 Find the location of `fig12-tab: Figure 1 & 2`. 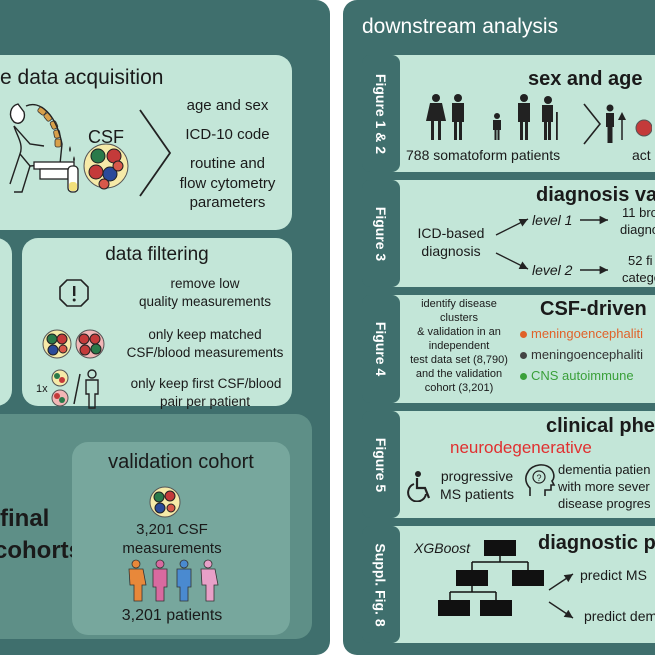

fig12-tab: Figure 1 & 2 is located at coordinates (381, 113).